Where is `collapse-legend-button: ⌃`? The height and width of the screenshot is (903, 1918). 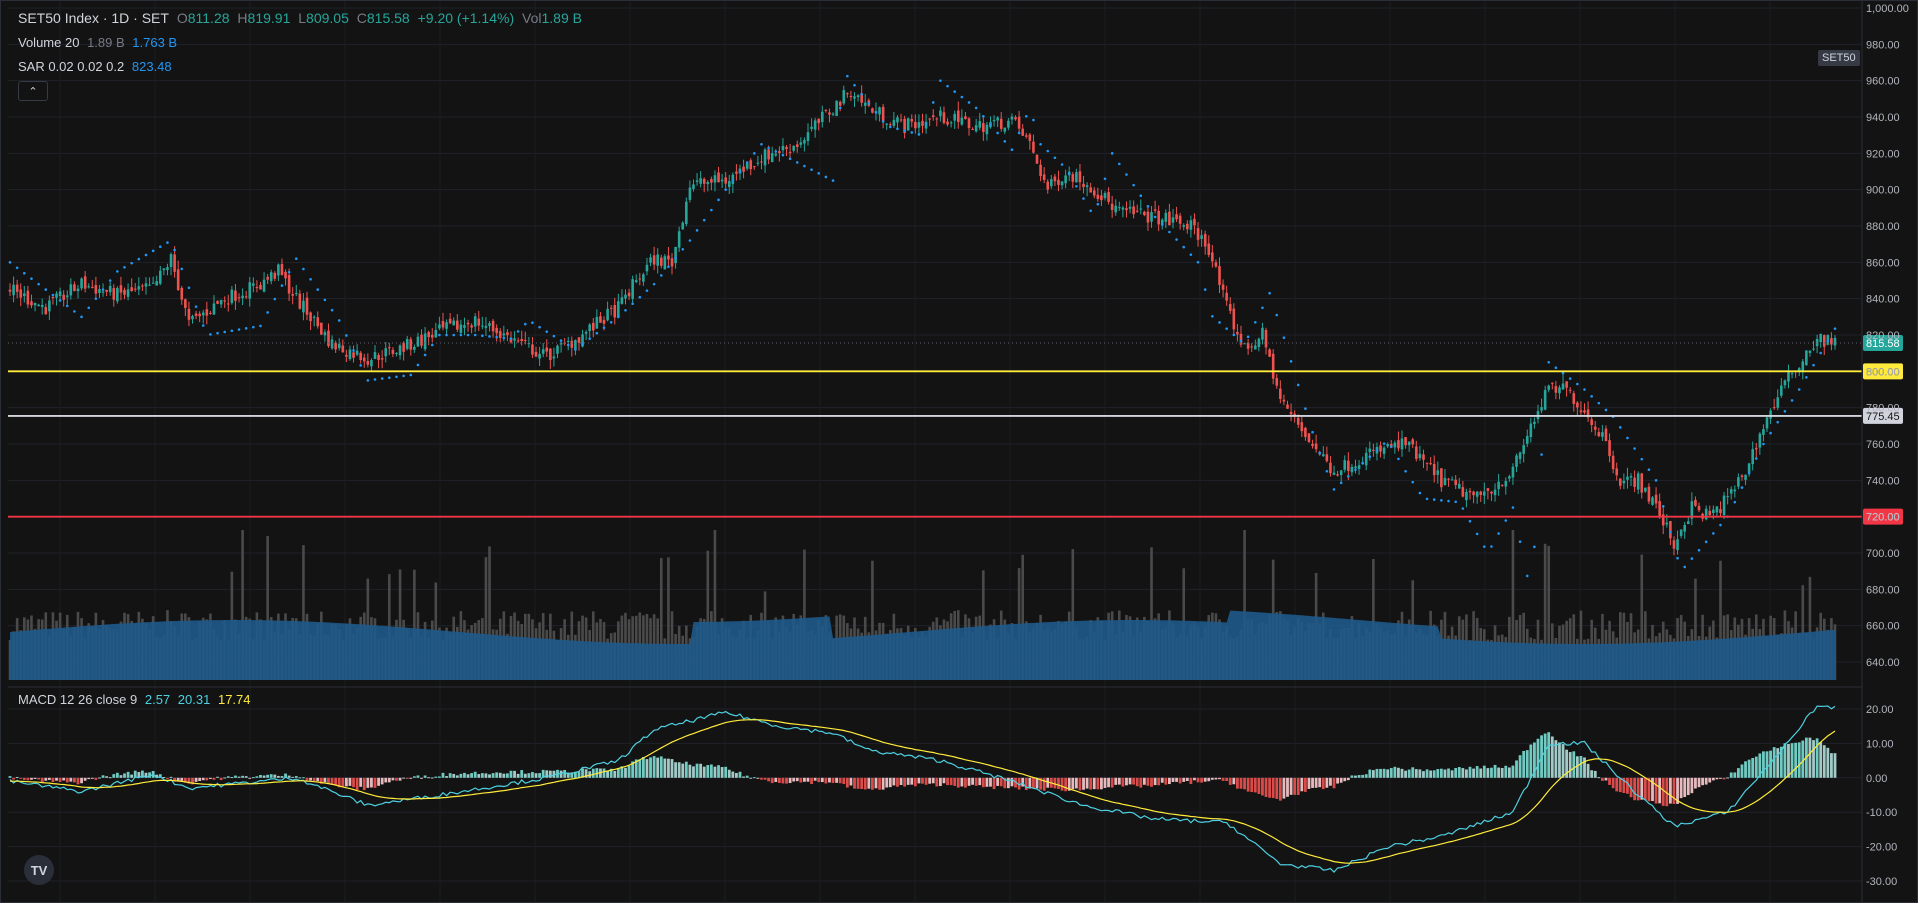
collapse-legend-button: ⌃ is located at coordinates (33, 91).